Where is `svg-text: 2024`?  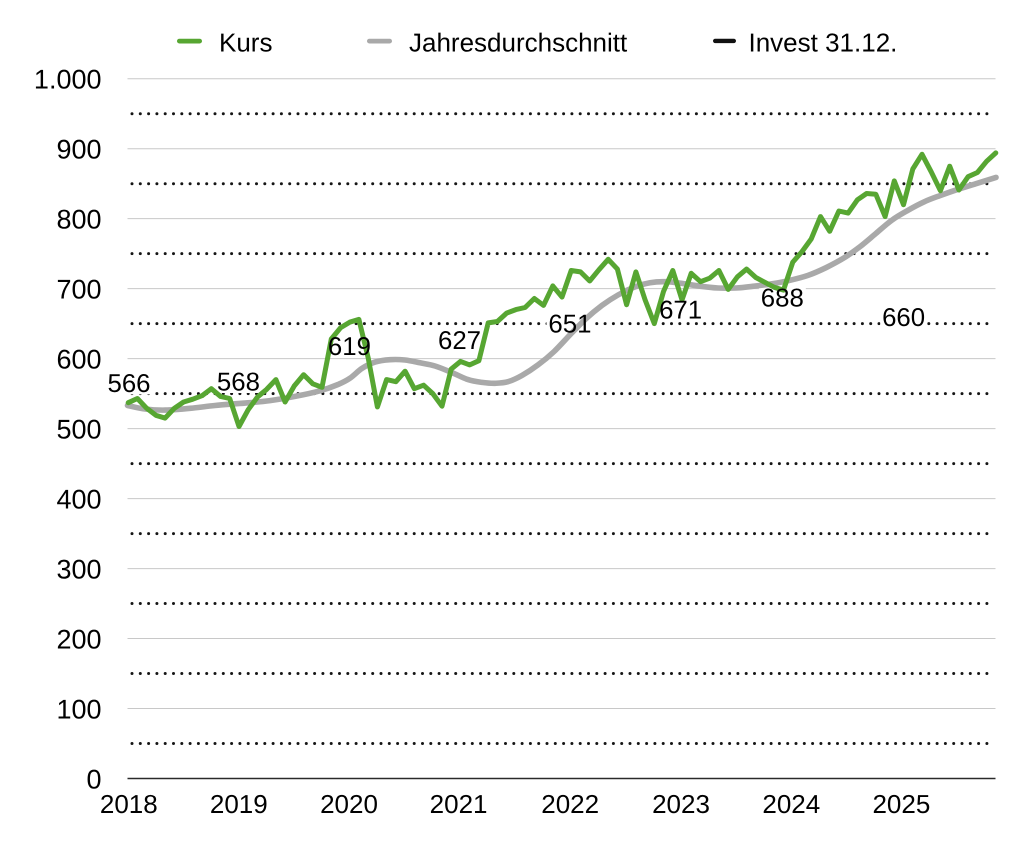
svg-text: 2024 is located at coordinates (791, 804).